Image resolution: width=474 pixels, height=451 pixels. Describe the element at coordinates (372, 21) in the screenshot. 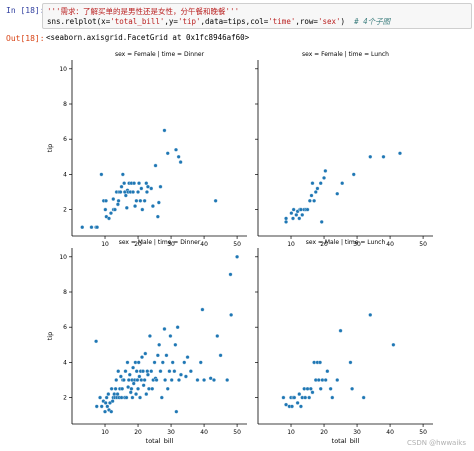

I see `code-comment: # 4个子图` at that location.